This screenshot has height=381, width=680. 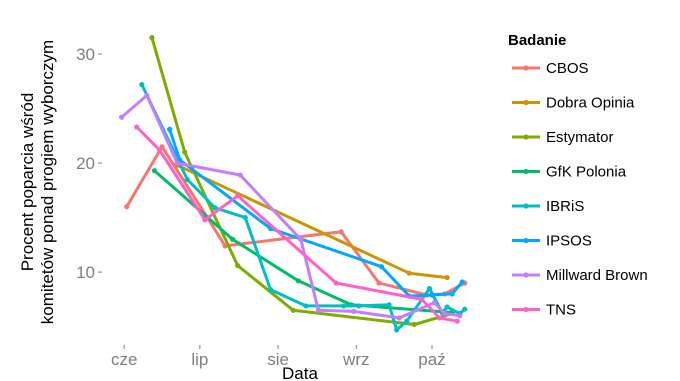 I want to click on legend-title: Badanie, so click(x=537, y=40).